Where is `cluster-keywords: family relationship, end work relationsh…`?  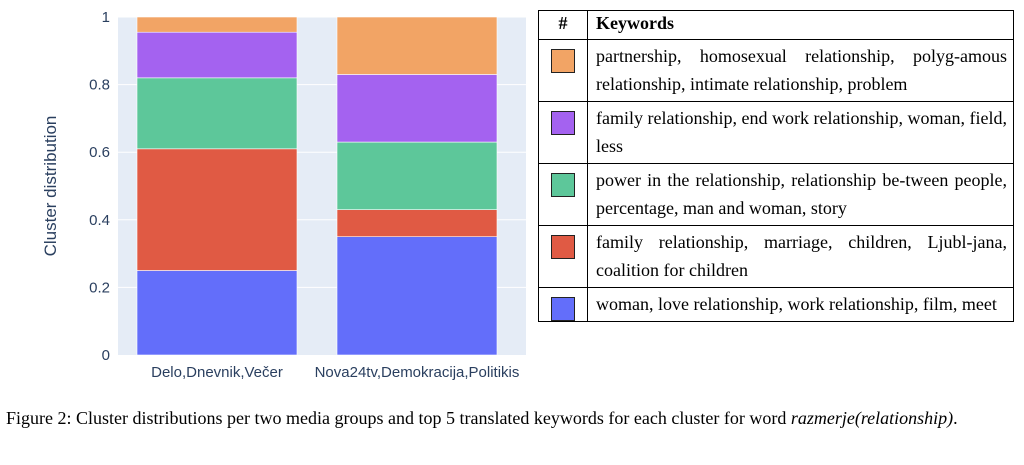
cluster-keywords: family relationship, end work relationsh… is located at coordinates (800, 132).